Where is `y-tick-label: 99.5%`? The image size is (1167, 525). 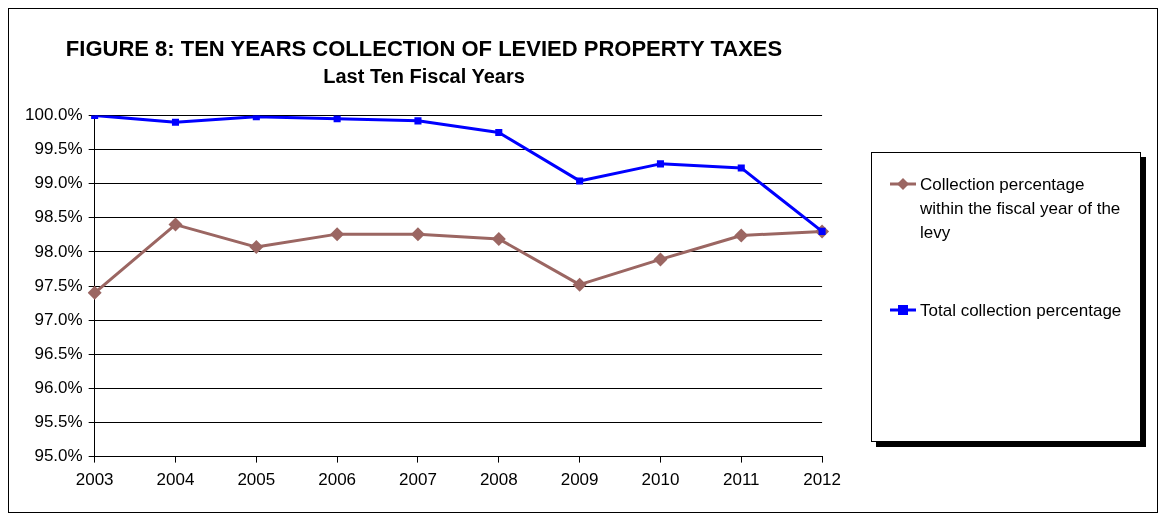 y-tick-label: 99.5% is located at coordinates (58, 149).